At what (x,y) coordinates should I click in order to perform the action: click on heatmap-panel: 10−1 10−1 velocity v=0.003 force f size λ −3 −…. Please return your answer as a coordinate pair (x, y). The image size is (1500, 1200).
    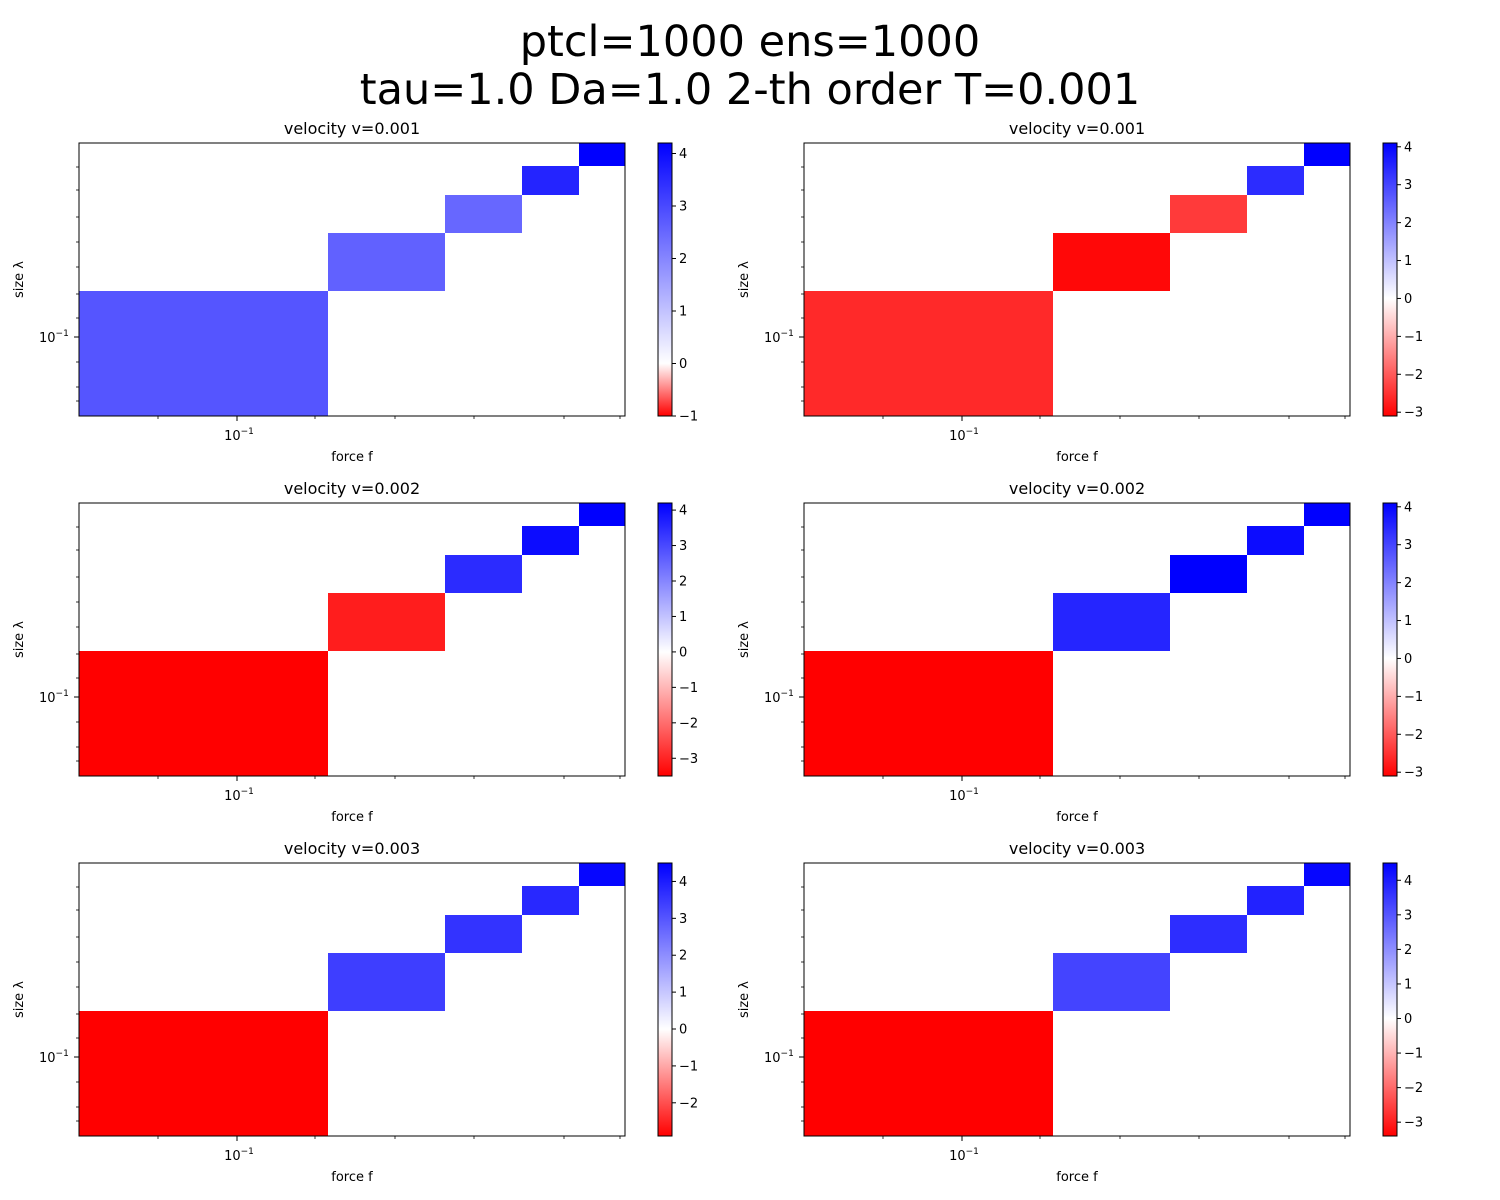
    Looking at the image, I should click on (1080, 1012).